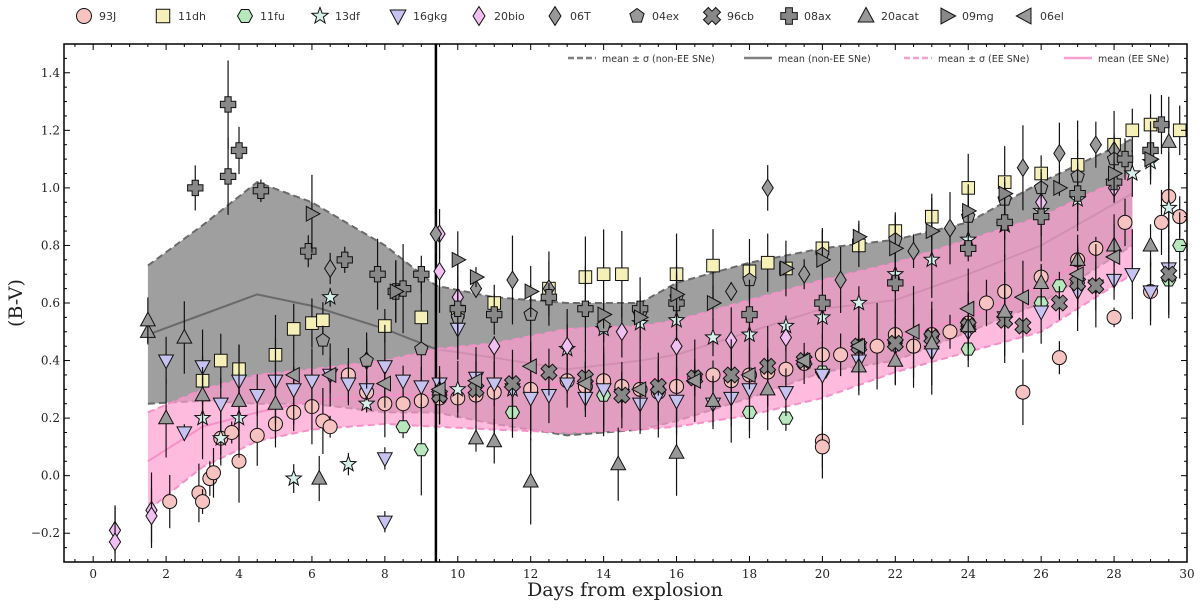 Image resolution: width=1200 pixels, height=608 pixels. I want to click on legend-label-04ex: 04ex, so click(666, 16).